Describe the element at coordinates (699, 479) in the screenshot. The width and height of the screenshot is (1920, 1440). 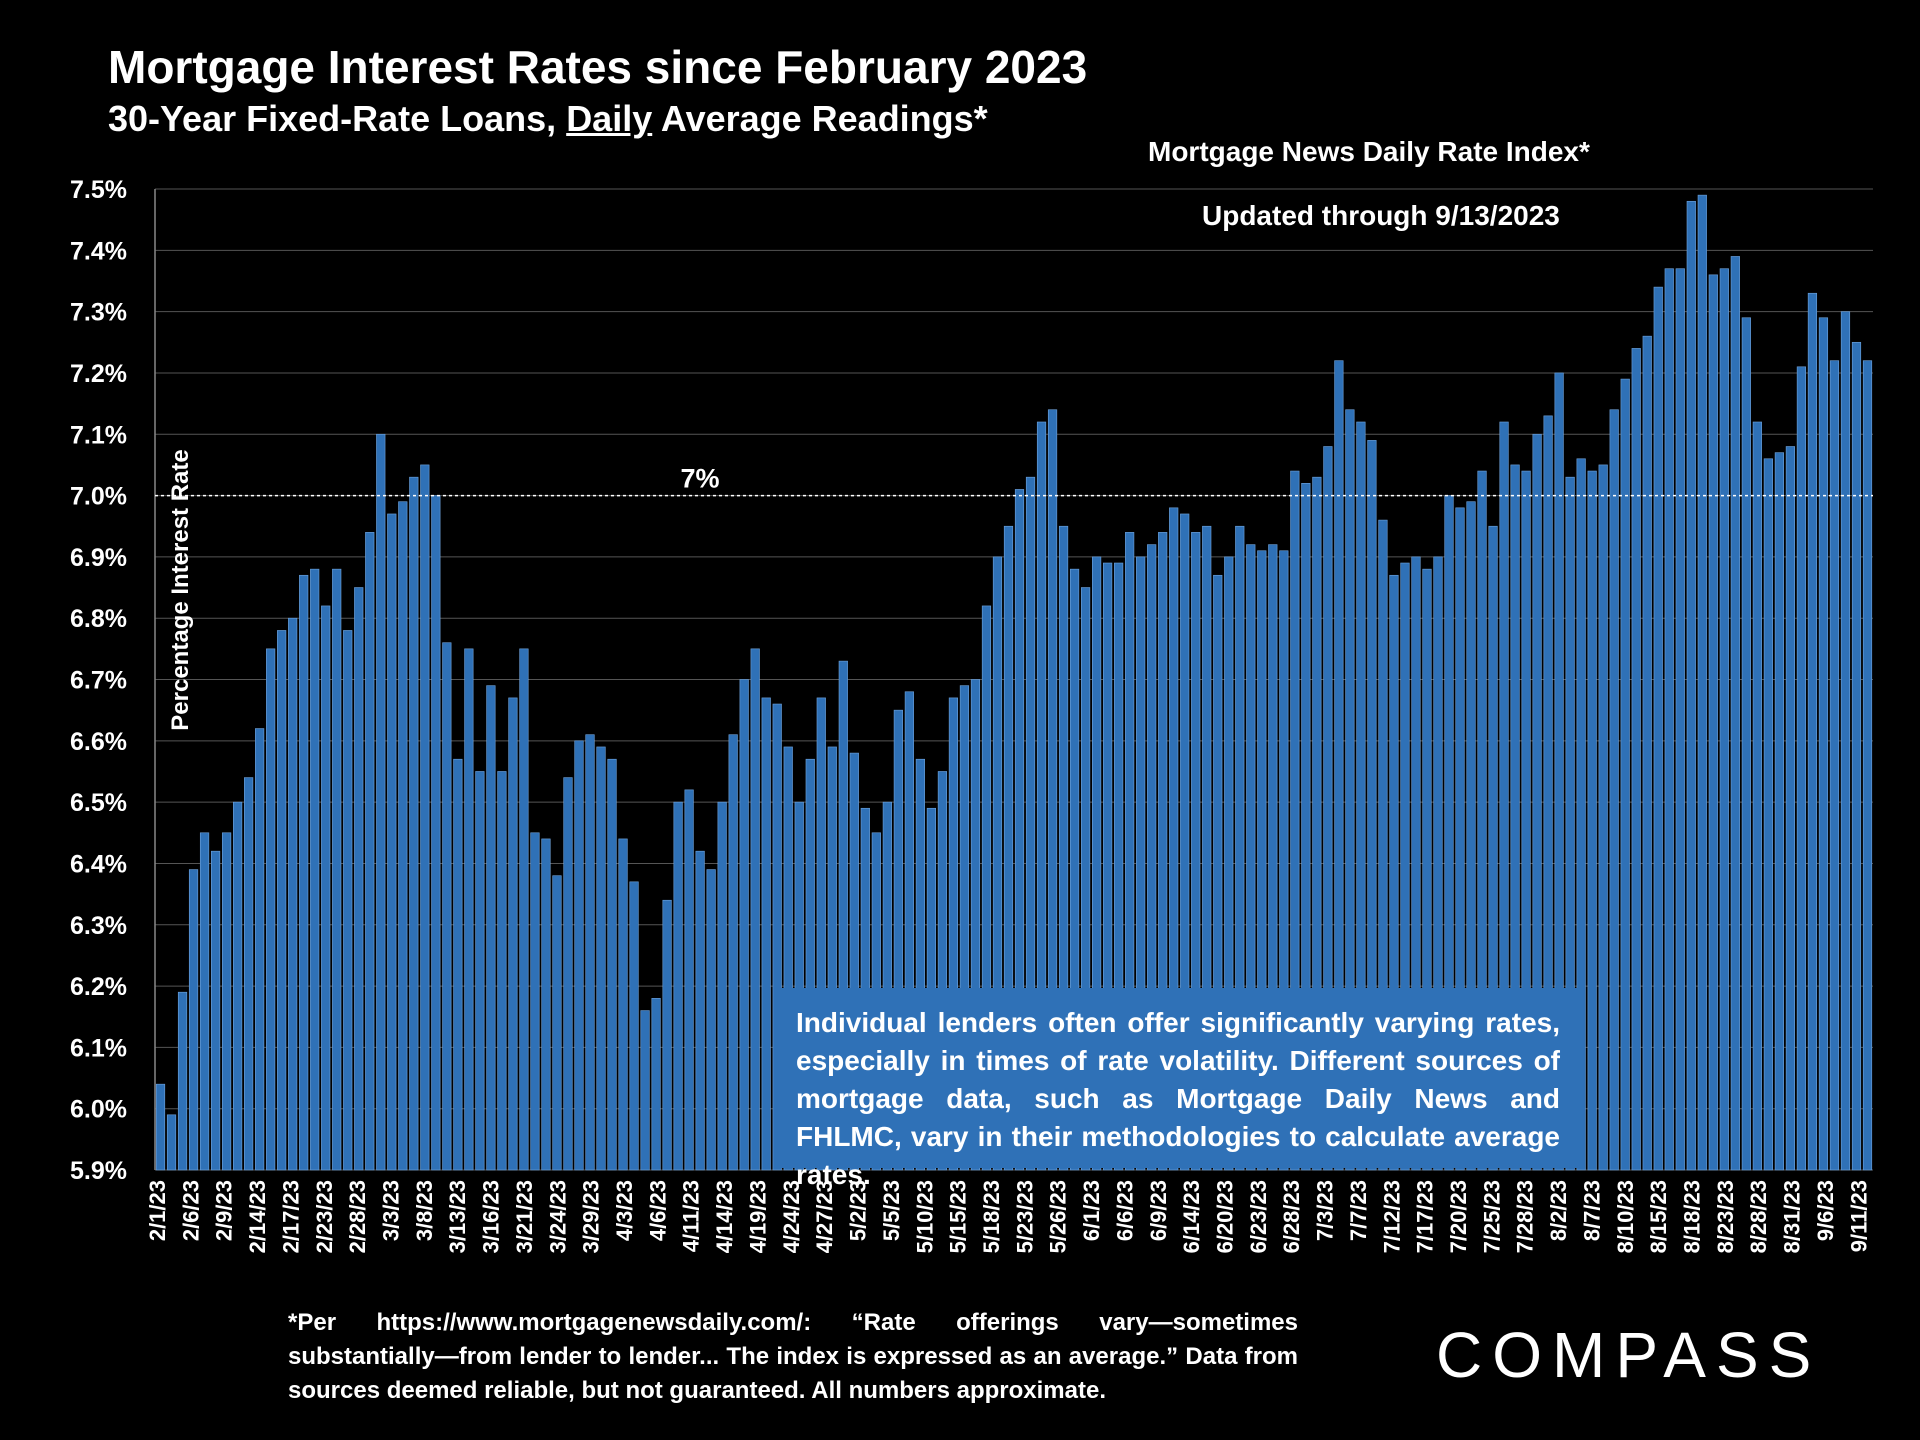
I see `reference-line-label: 7%` at that location.